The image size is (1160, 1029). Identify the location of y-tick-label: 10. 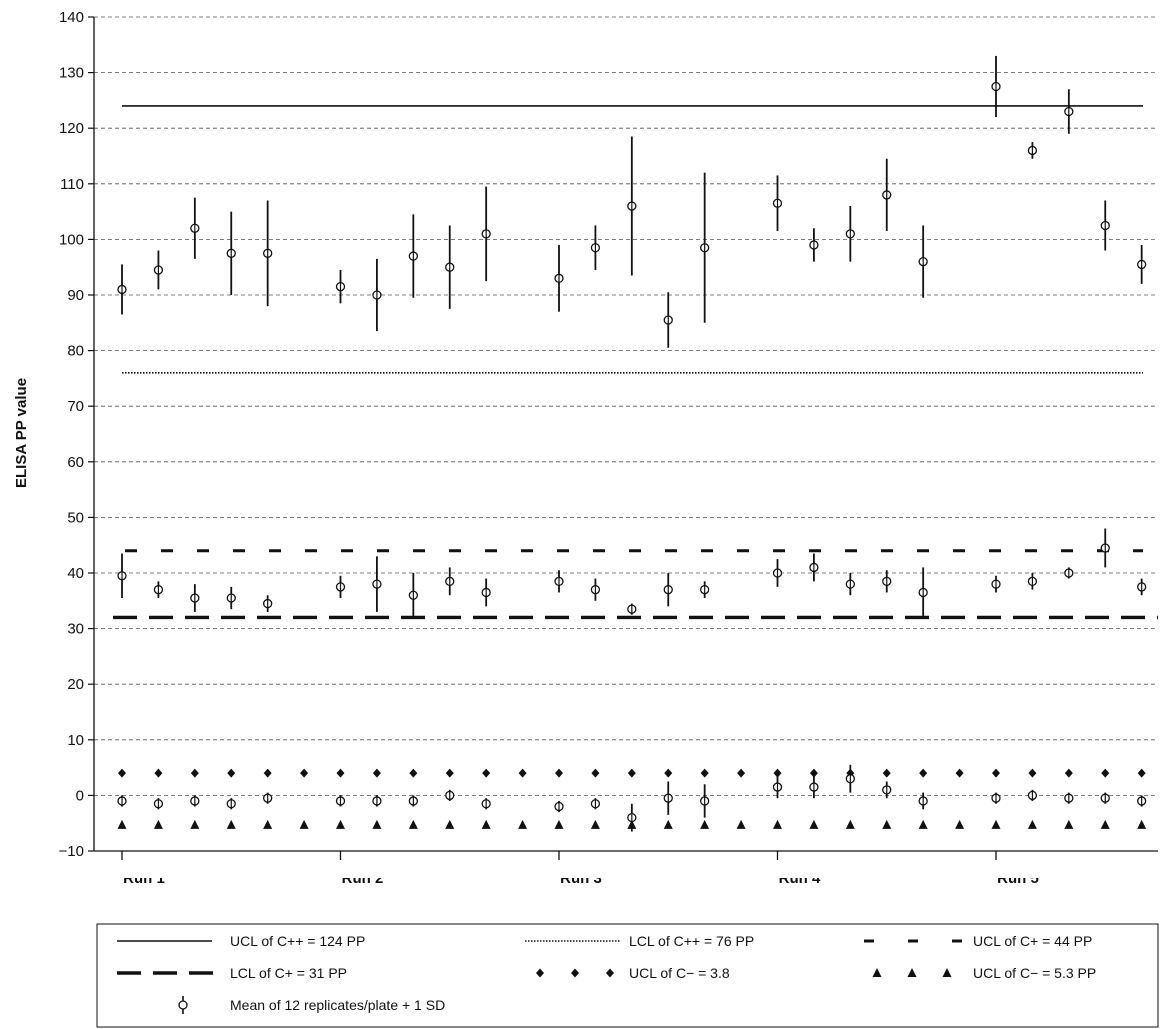
(75, 740).